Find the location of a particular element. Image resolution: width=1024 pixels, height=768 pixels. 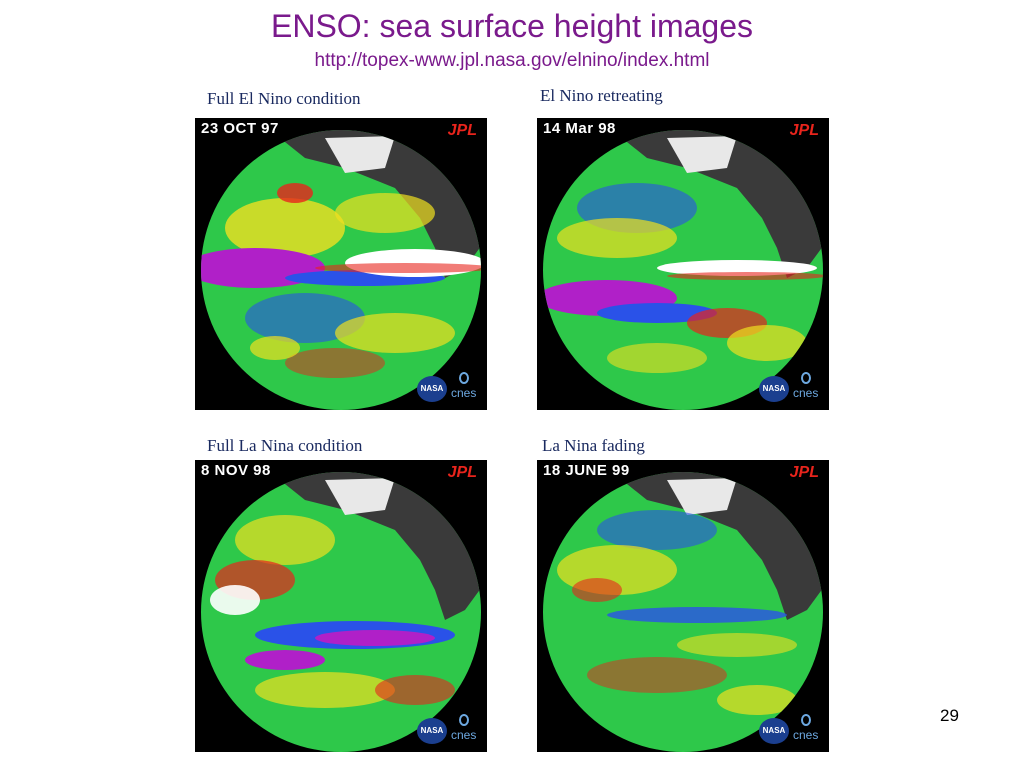

globe-image-el-nino-retreating: 14 Mar 98 JPL NASA cnes is located at coordinates (683, 264).